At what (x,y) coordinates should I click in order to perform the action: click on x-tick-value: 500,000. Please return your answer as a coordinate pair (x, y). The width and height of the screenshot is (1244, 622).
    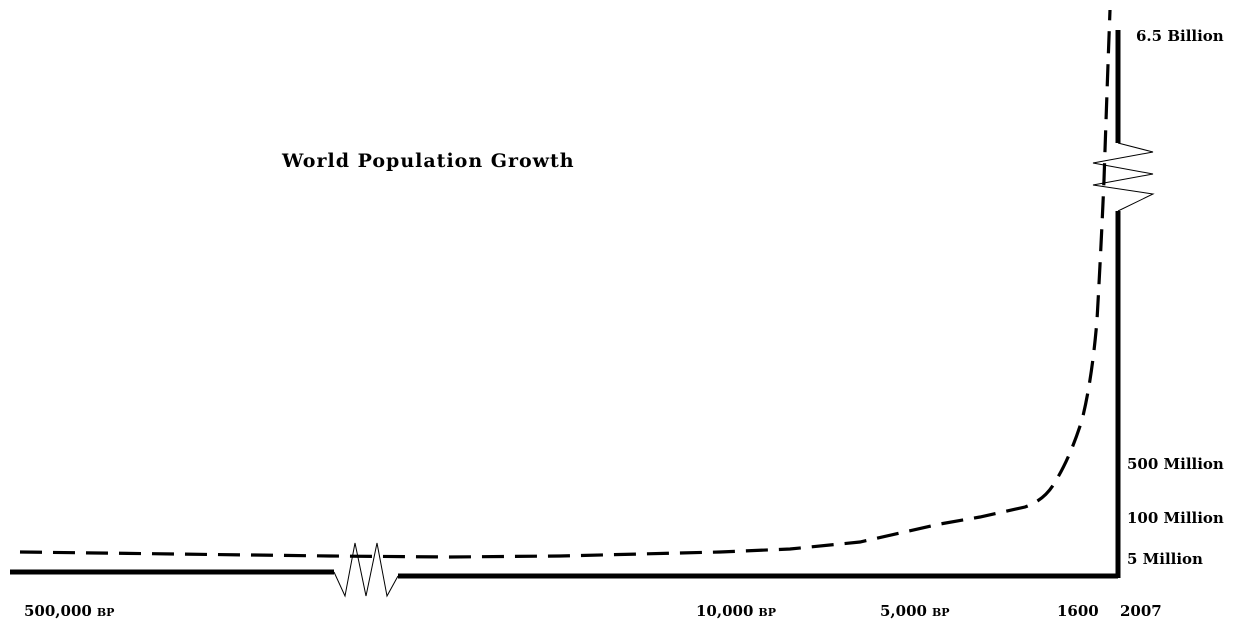
    Looking at the image, I should click on (58, 611).